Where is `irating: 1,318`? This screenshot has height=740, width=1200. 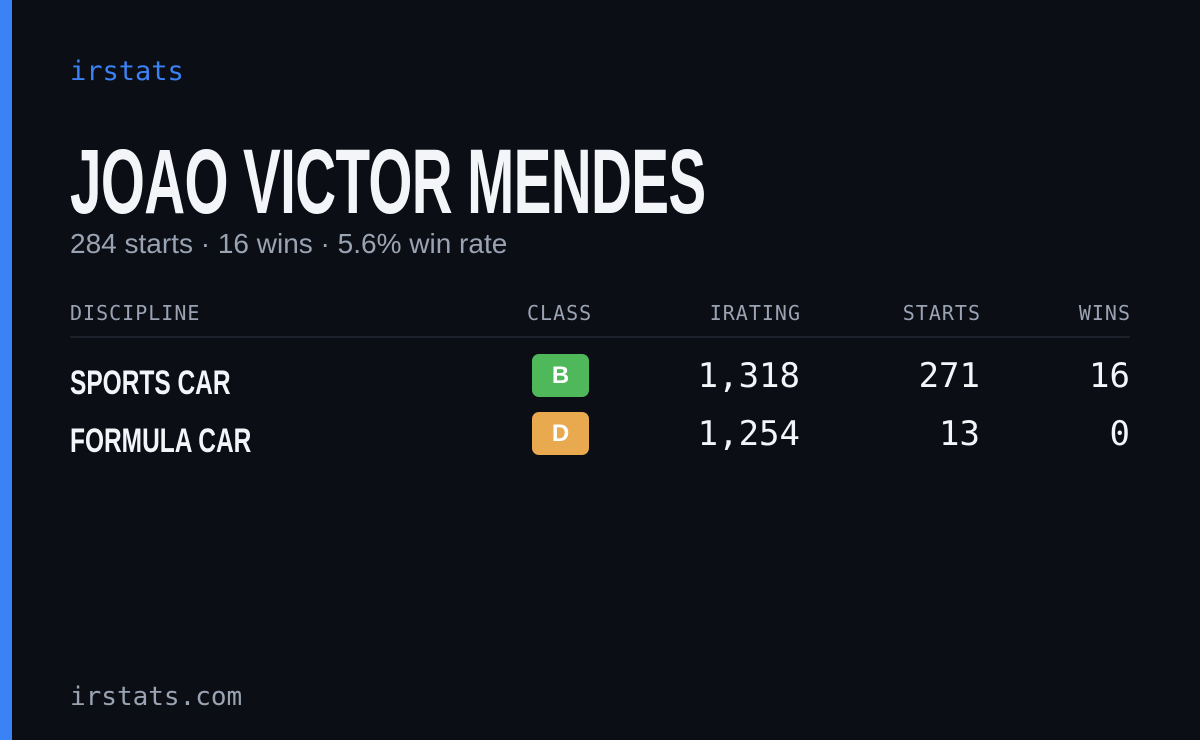 irating: 1,318 is located at coordinates (748, 376).